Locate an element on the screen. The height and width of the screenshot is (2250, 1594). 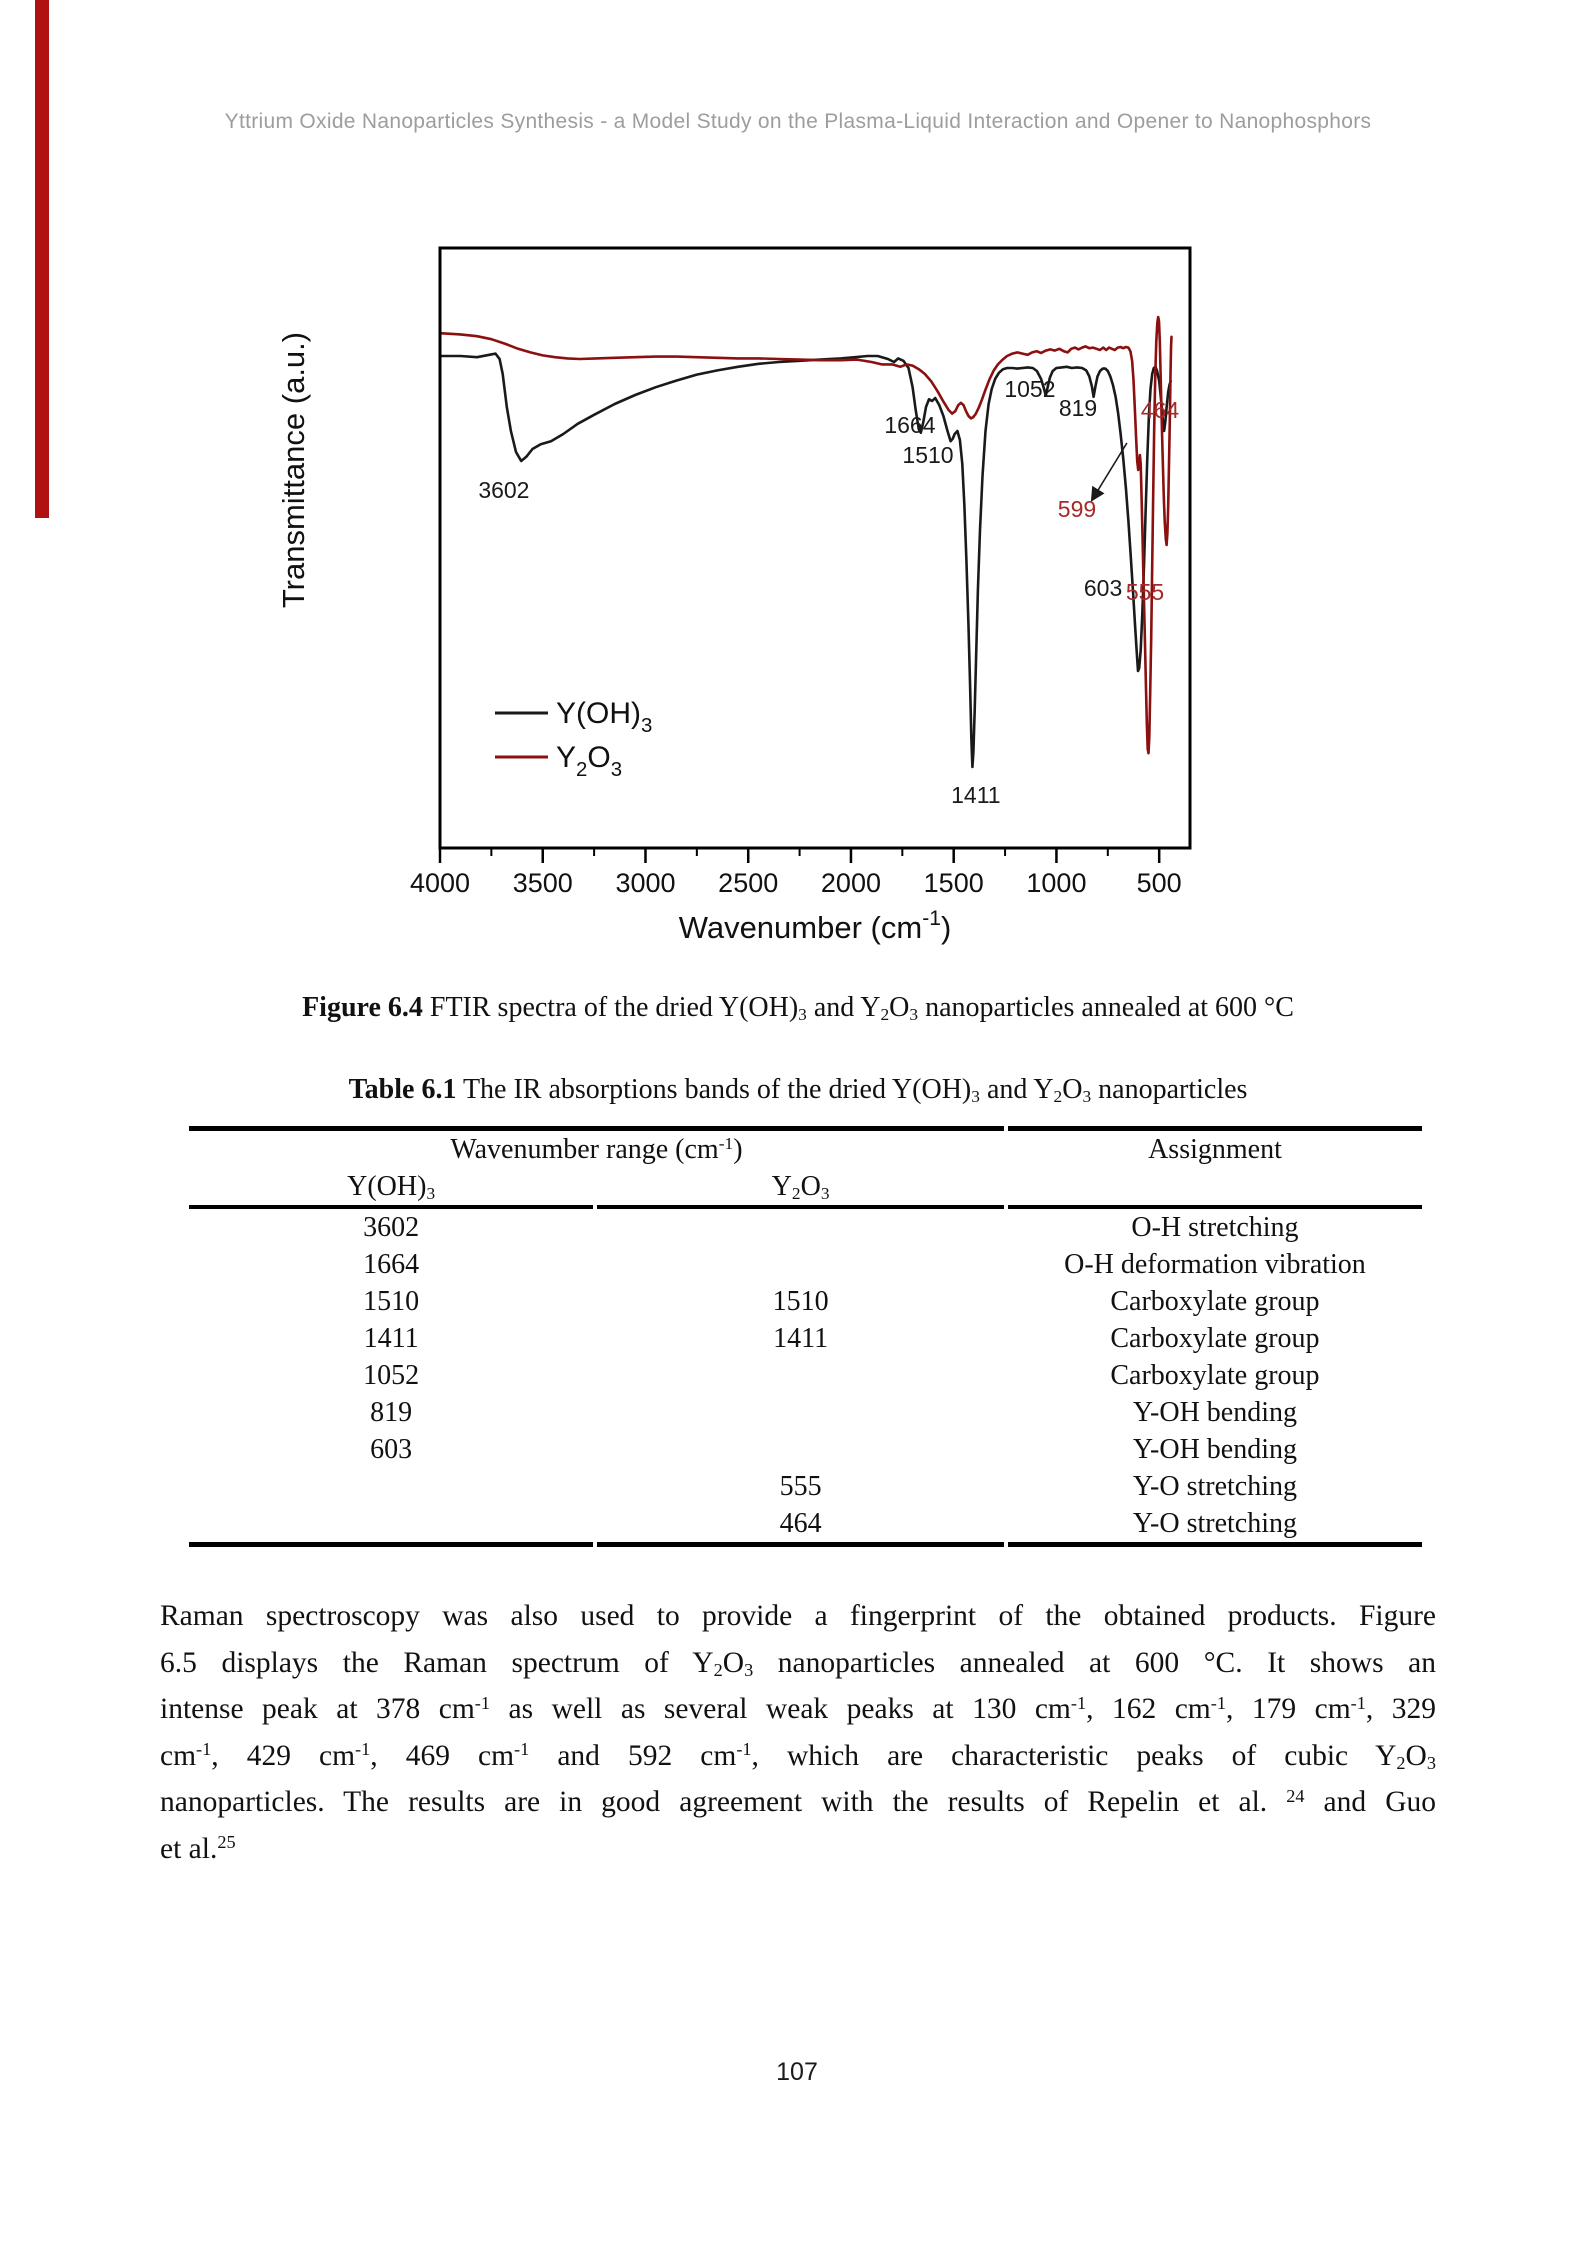
table-row: 819 Y-OH bending is located at coordinates (805, 1412).